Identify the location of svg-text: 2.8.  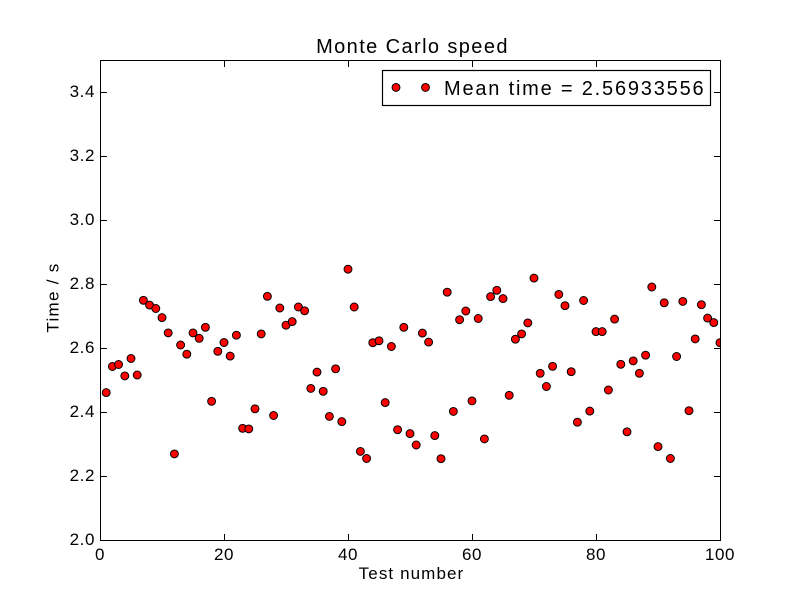
(82, 283).